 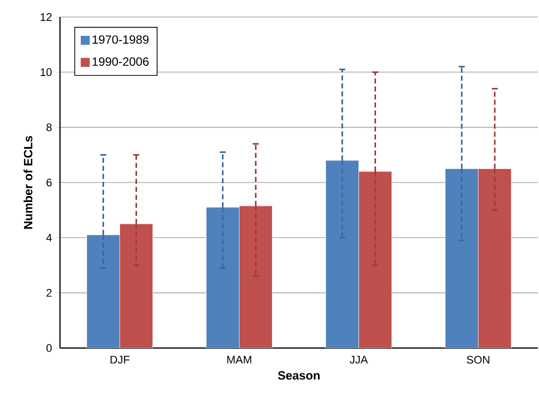 What do you see at coordinates (28, 182) in the screenshot?
I see `y-axis-title: Number of ECLs` at bounding box center [28, 182].